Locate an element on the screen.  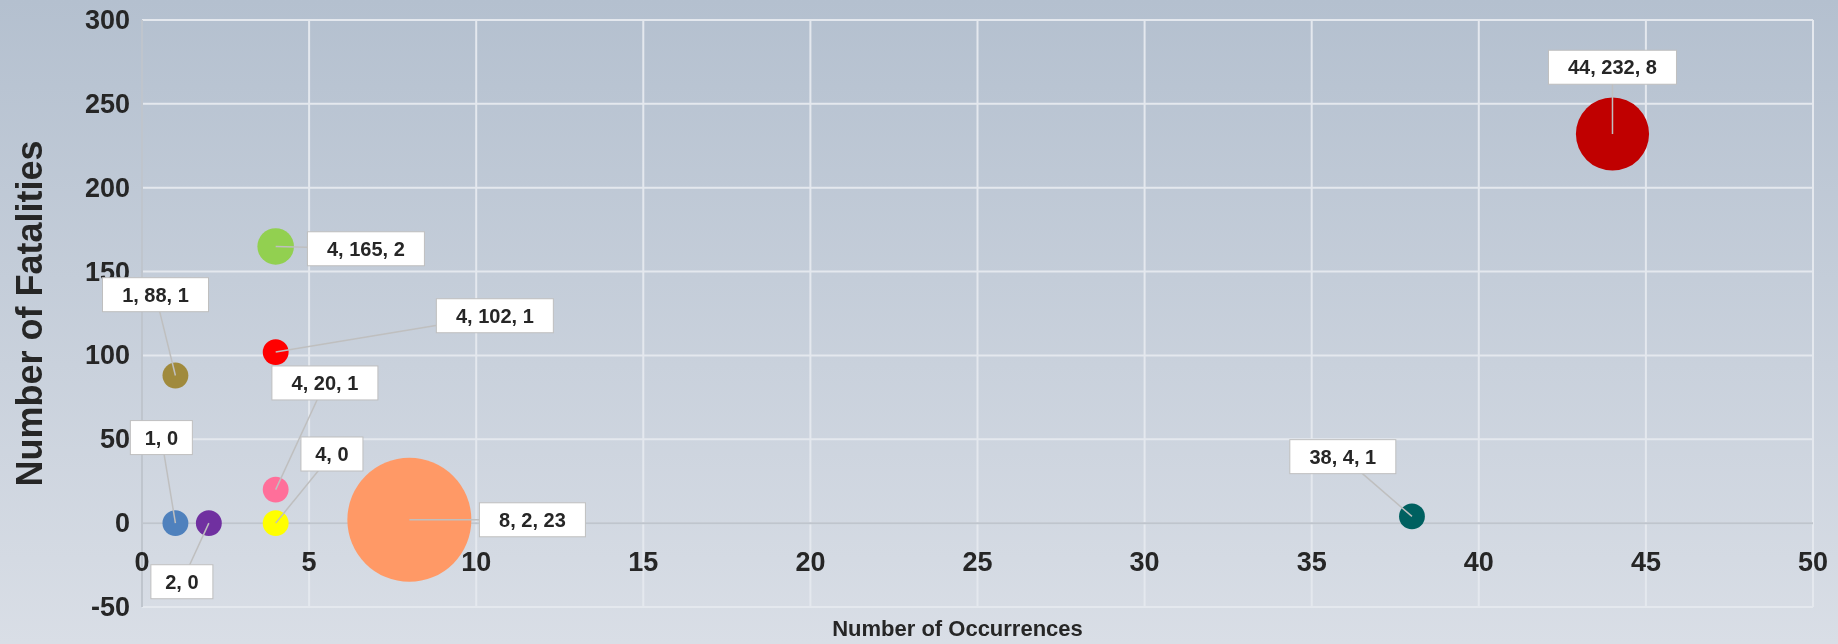
y-tick-label: 250 is located at coordinates (107, 103).